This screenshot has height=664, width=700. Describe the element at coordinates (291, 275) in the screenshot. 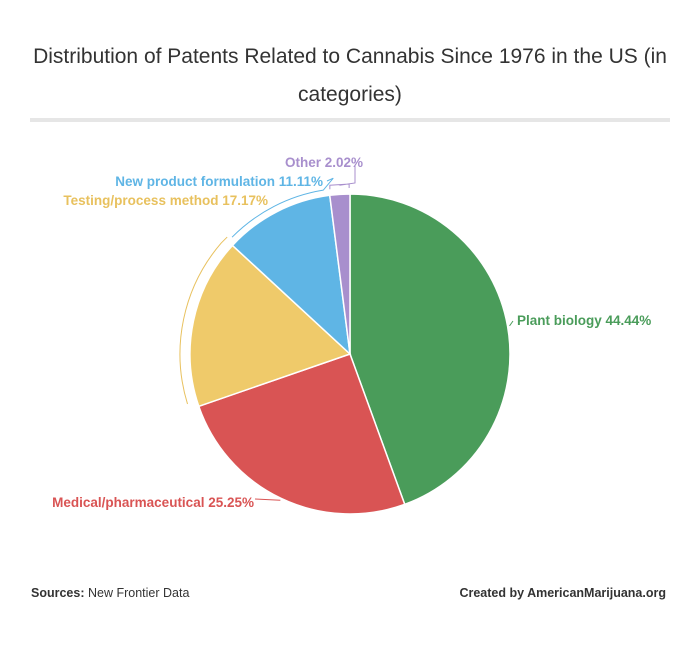

I see `pie-slice-new-product-formulation` at that location.